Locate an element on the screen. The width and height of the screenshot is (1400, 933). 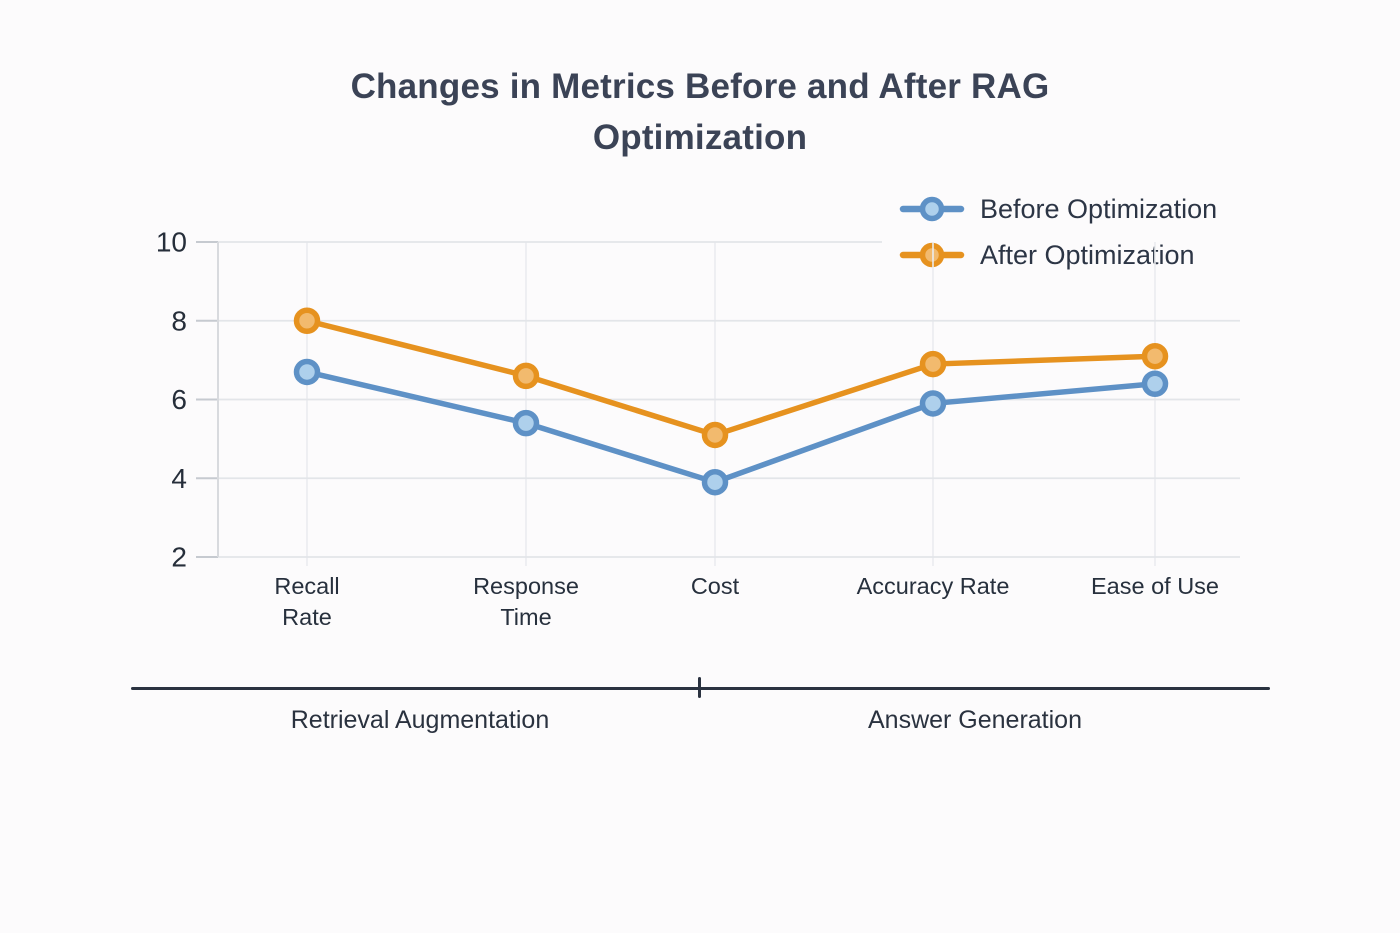
legend-item-after: After Optimization is located at coordinates (1058, 255).